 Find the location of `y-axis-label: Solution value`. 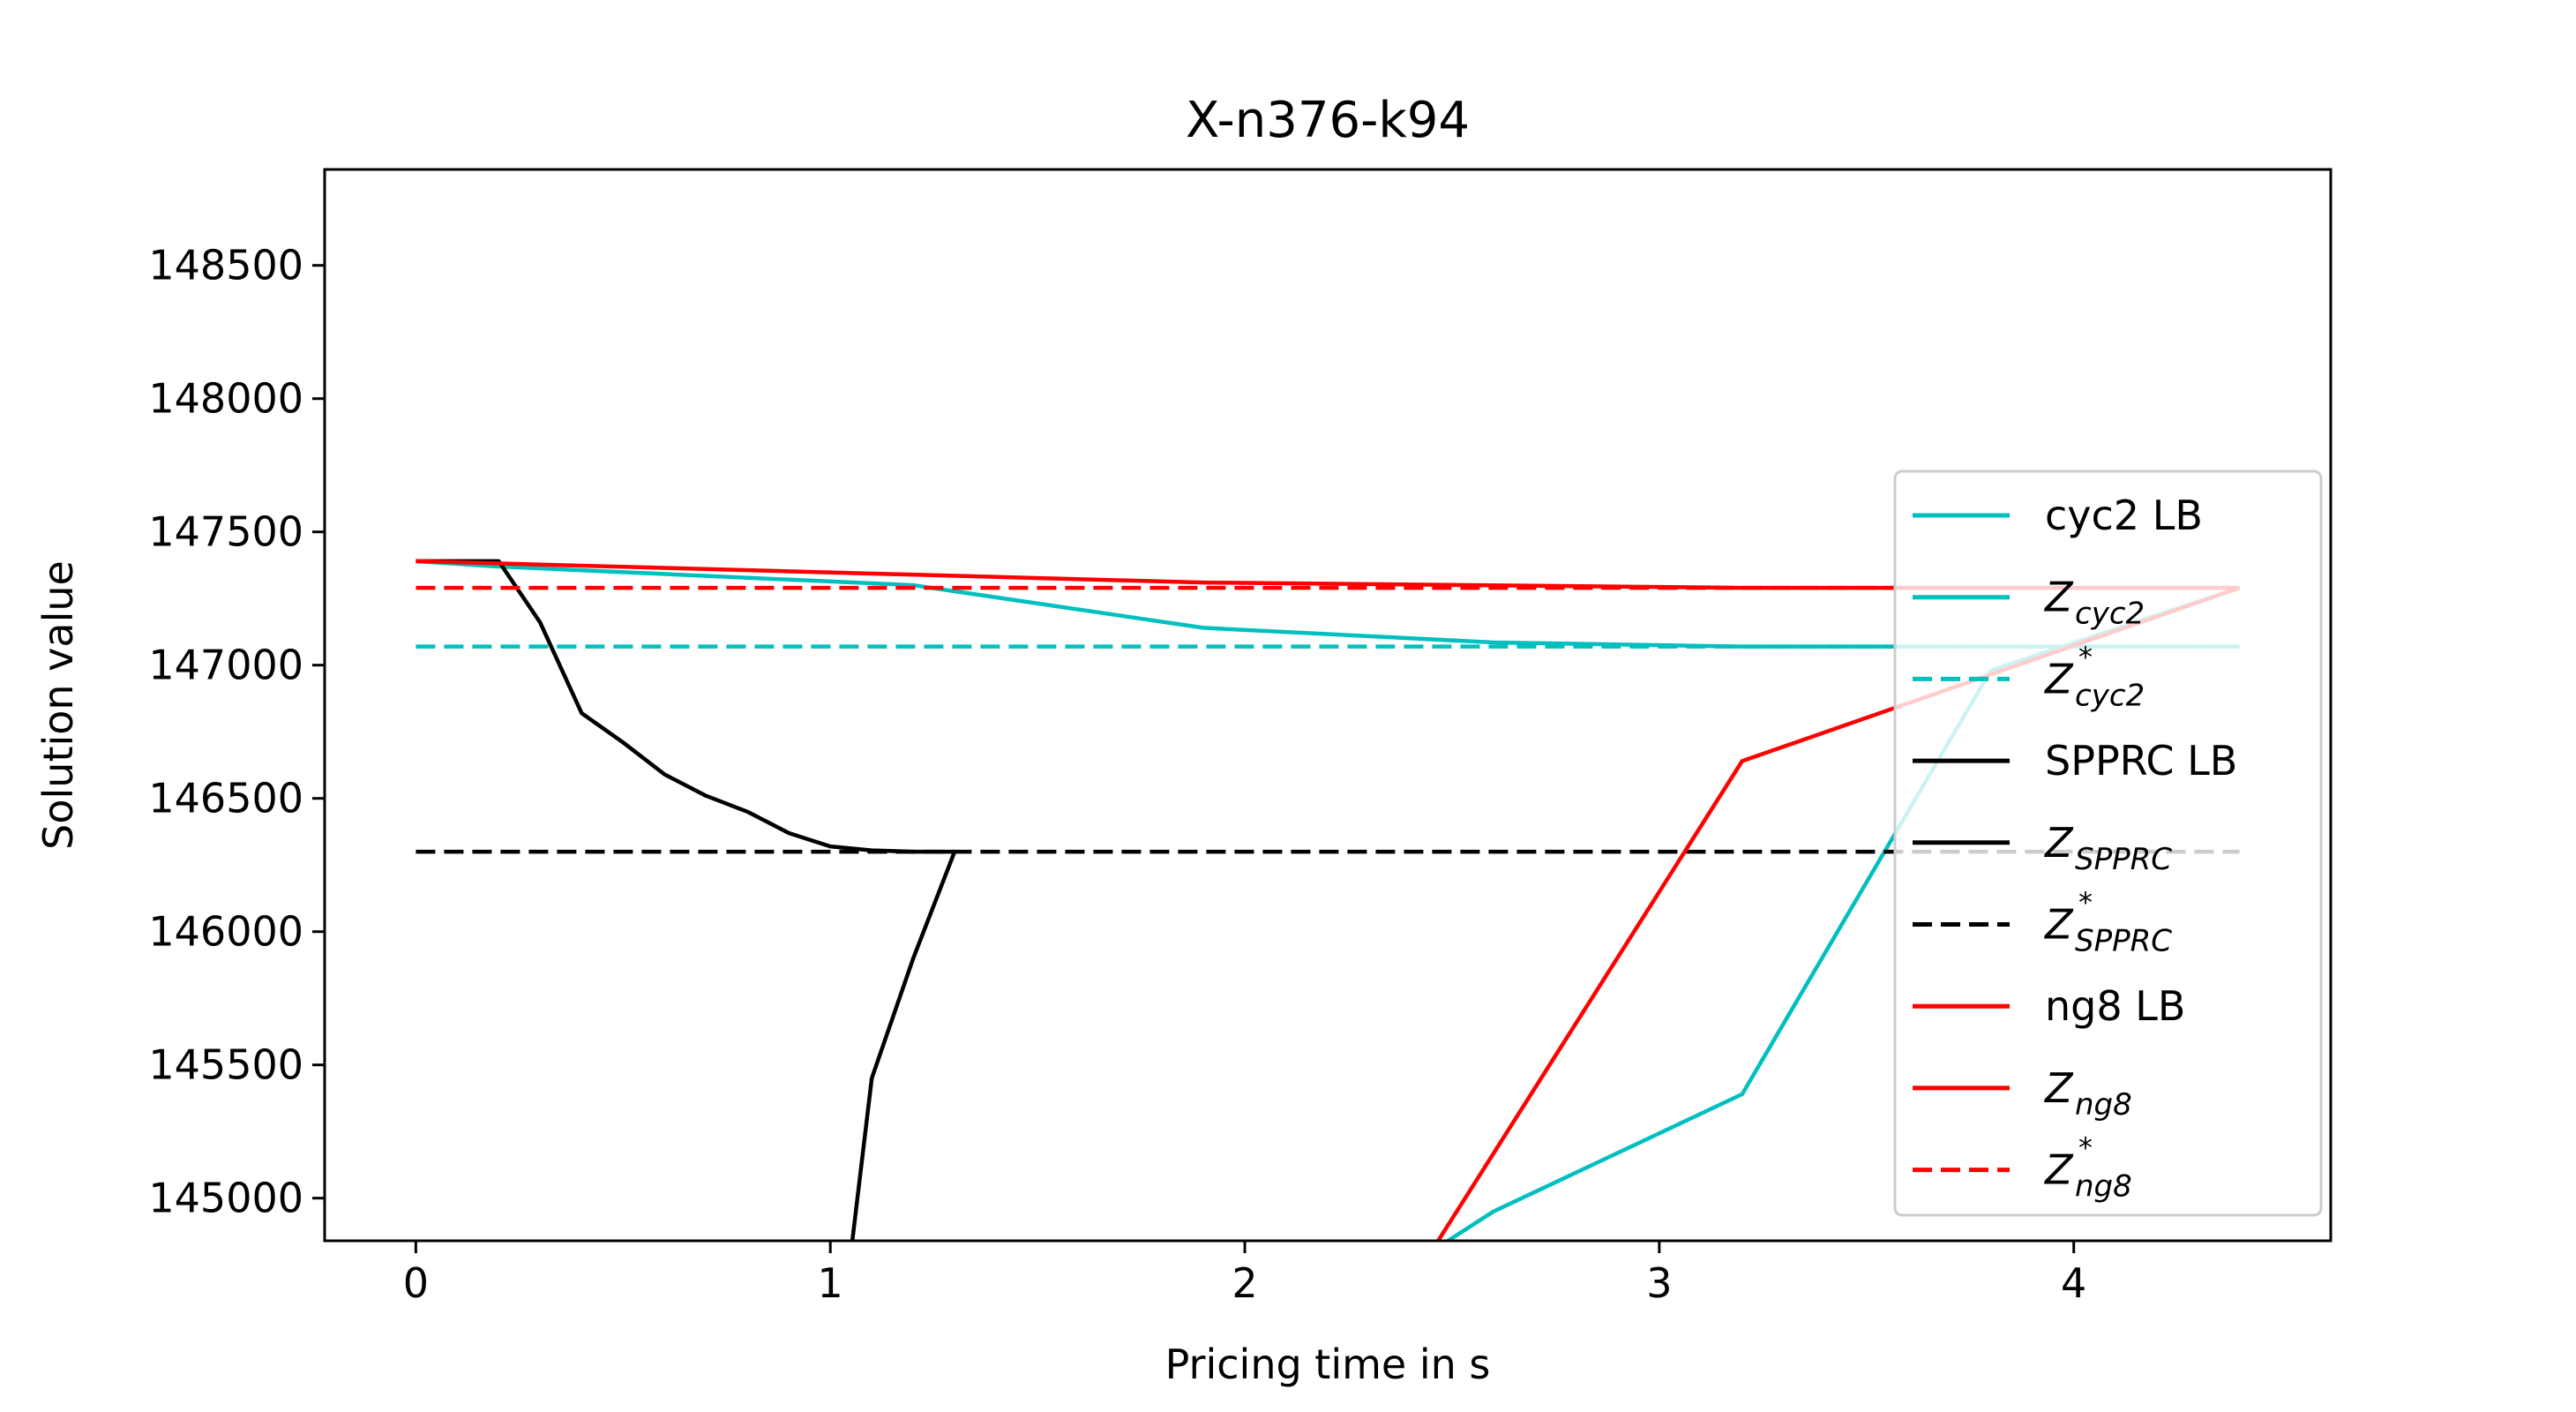

y-axis-label: Solution value is located at coordinates (58, 705).